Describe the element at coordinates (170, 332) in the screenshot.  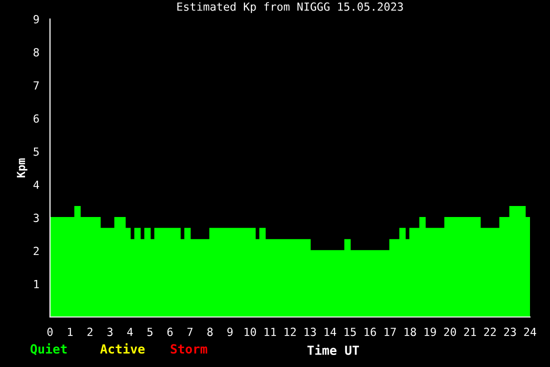
I see `x-tick-label: 6` at that location.